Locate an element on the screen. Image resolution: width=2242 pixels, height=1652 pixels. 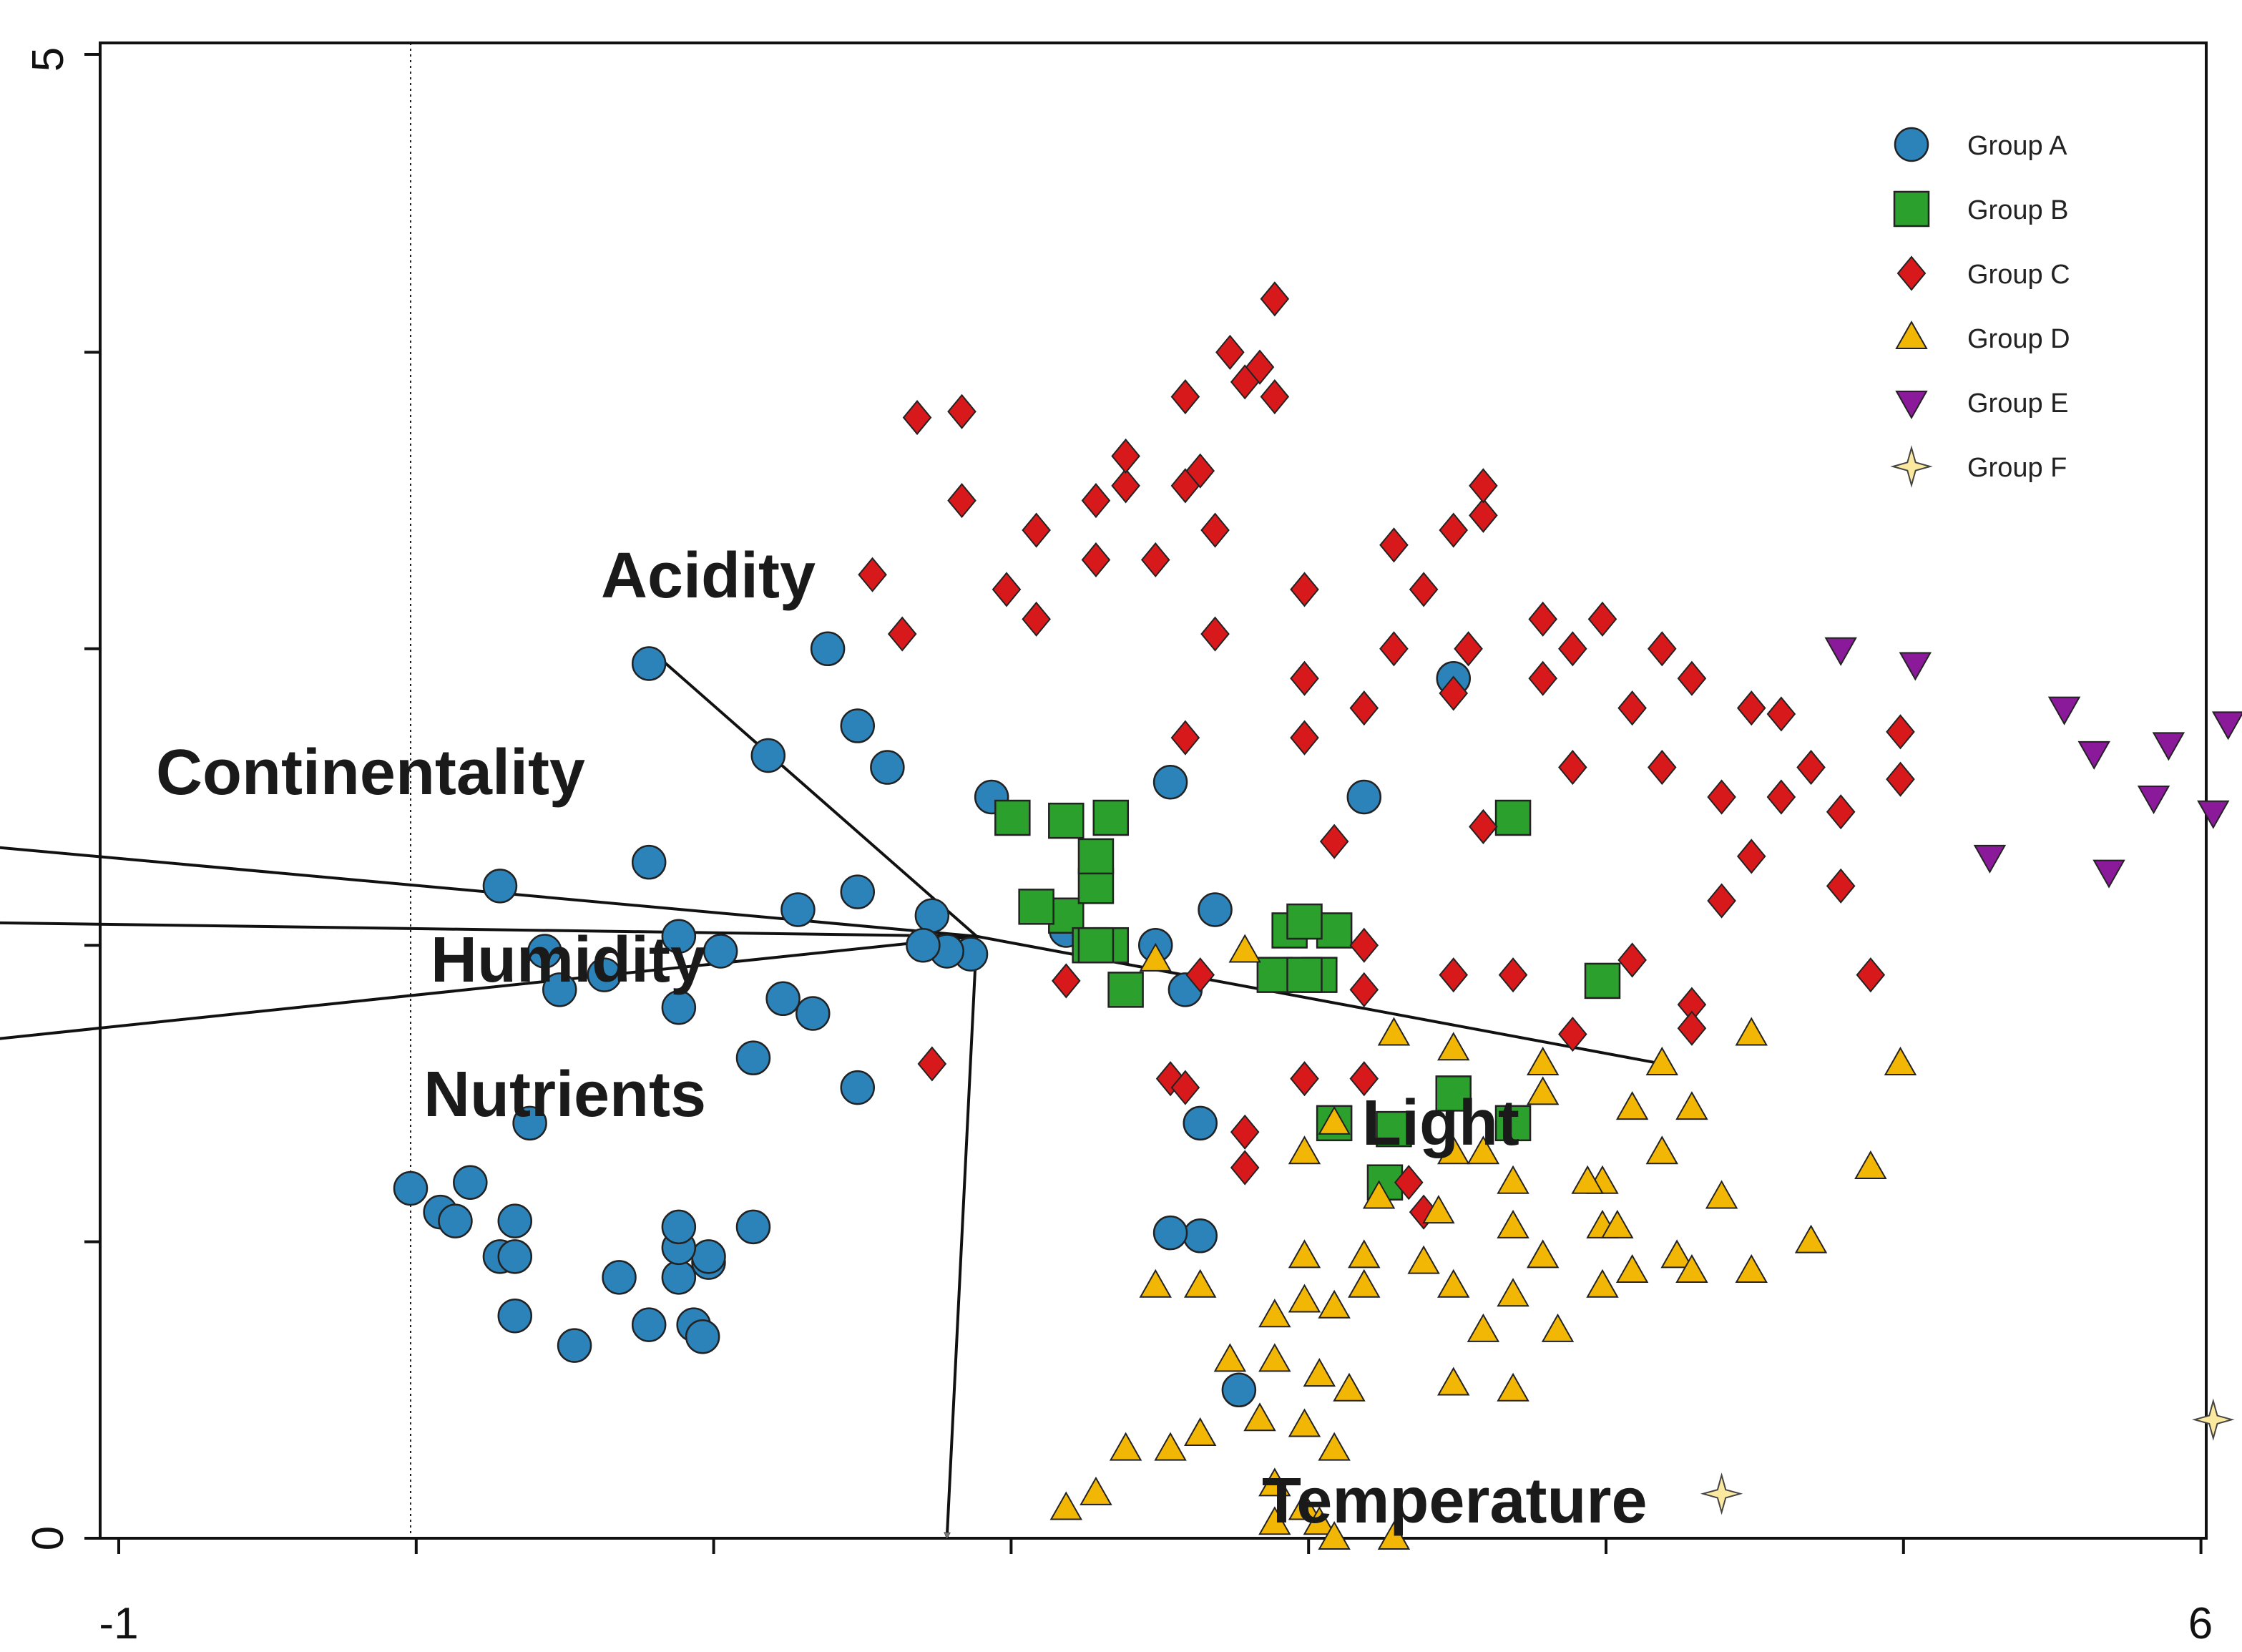
legend-label: Group B is located at coordinates (2018, 210).